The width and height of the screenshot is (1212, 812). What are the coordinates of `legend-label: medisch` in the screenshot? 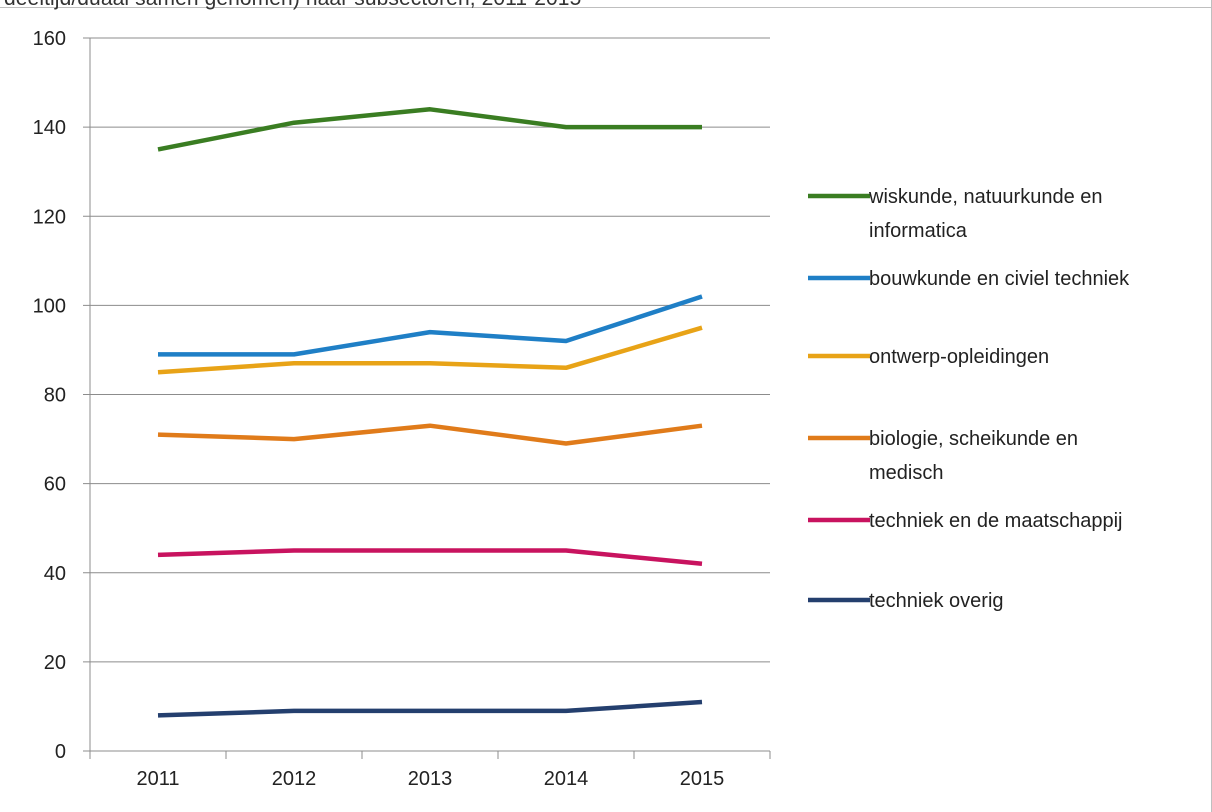 It's located at (906, 473).